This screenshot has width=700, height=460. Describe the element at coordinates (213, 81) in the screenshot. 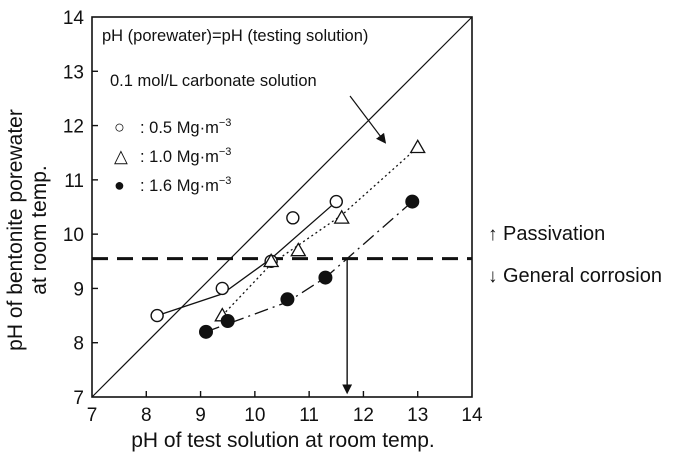

I see `carbonate-annotation: 0.1 mol/L carbonate solution` at that location.